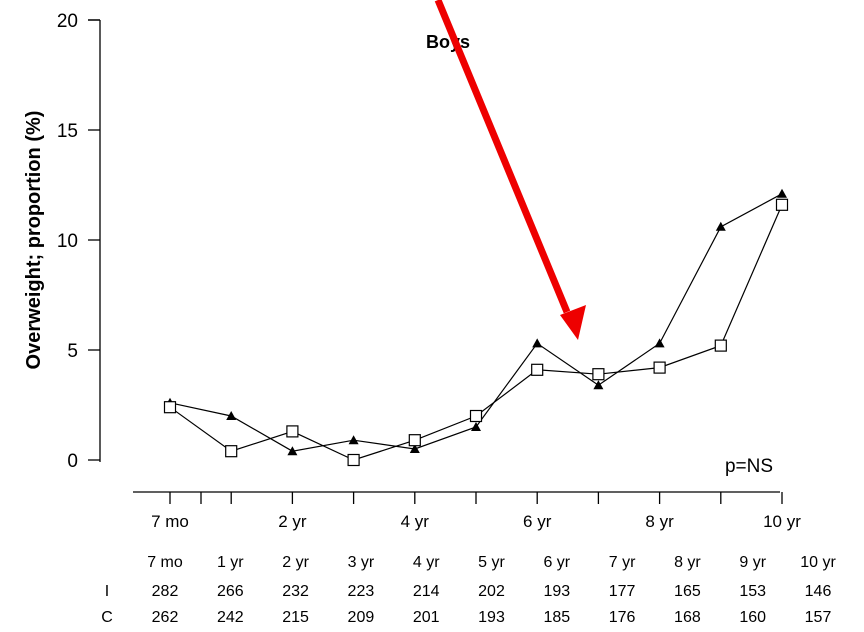 The width and height of the screenshot is (864, 632). Describe the element at coordinates (622, 591) in the screenshot. I see `table-cell: 177` at that location.